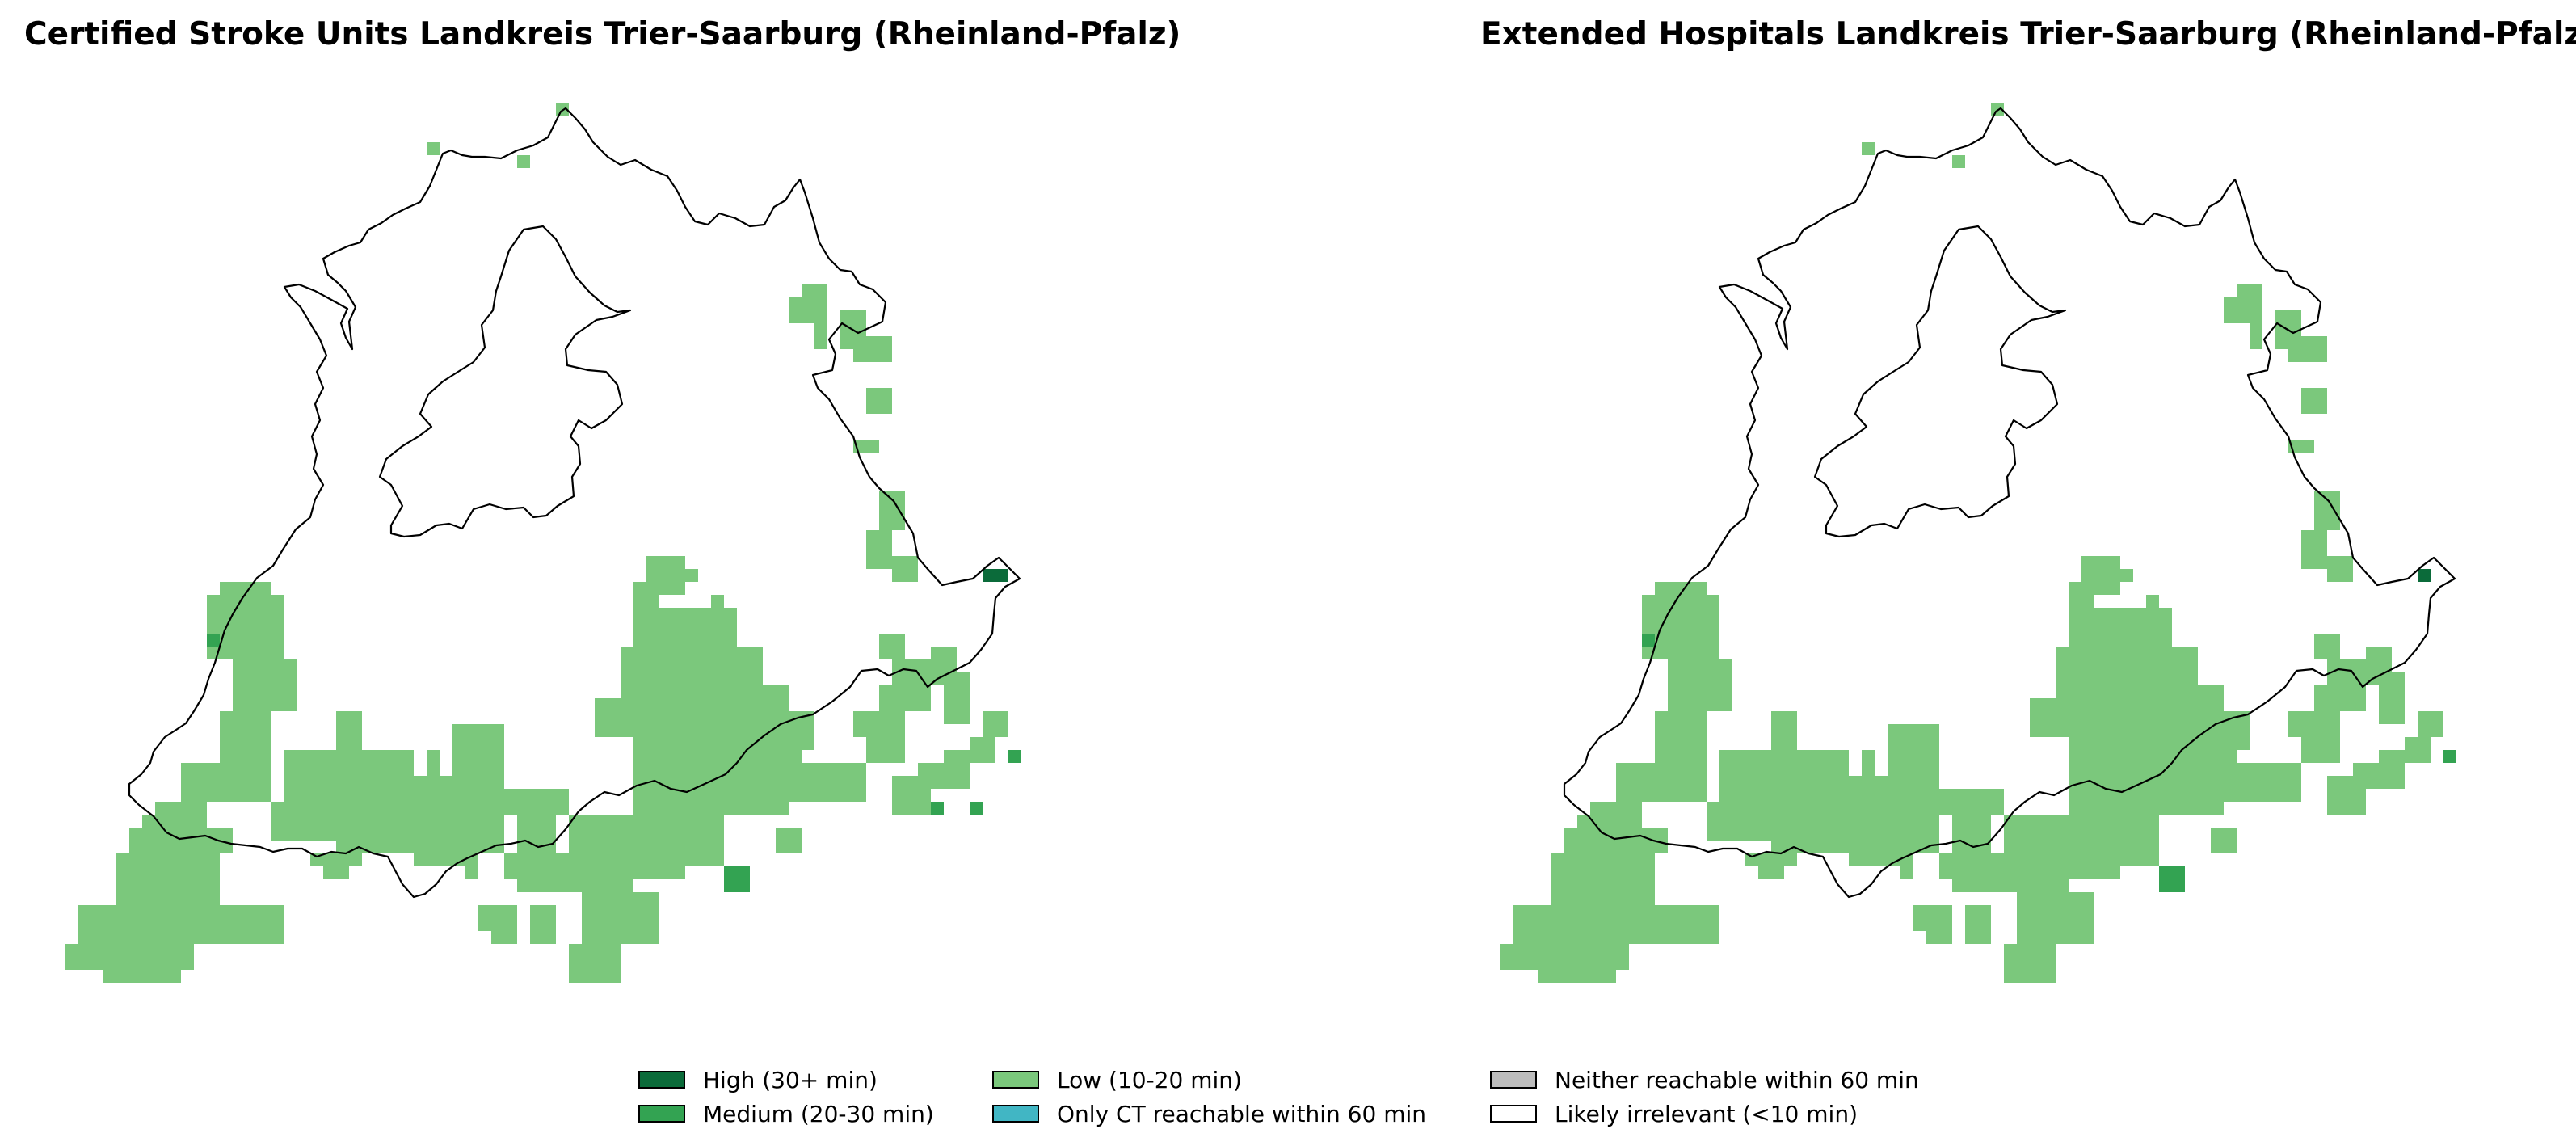 The width and height of the screenshot is (2576, 1146). I want to click on legend-swatch-ct-only, so click(1015, 1114).